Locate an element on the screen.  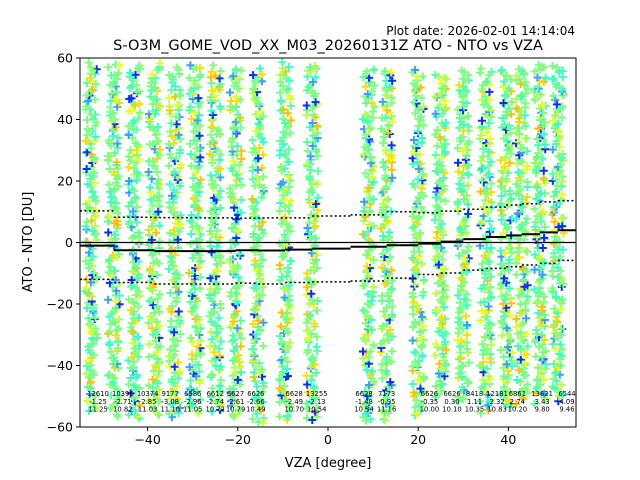
stats-annotation-line: 4.09 is located at coordinates (566, 402).